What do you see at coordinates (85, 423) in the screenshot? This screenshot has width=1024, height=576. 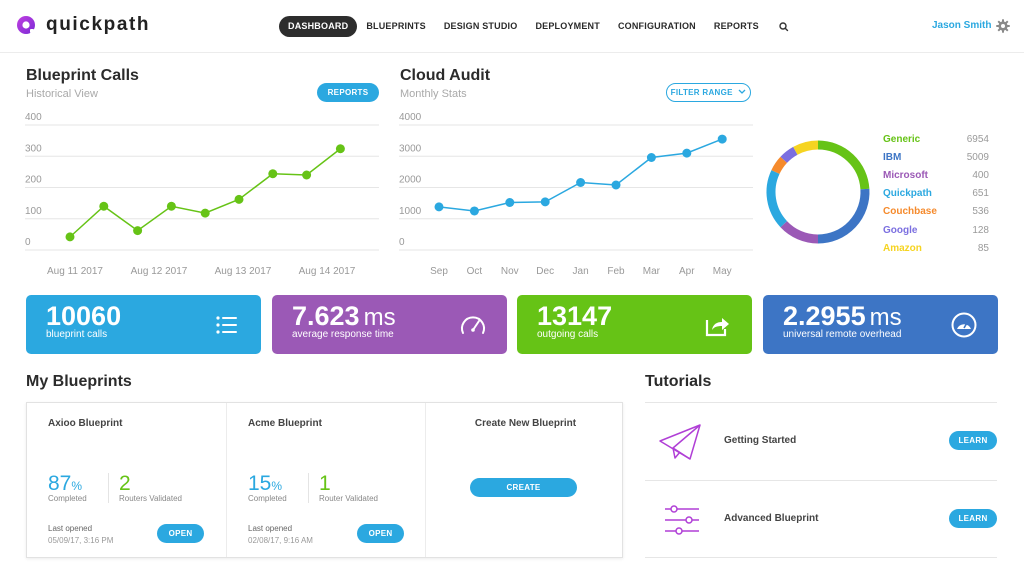 I see `blueprint-name: Axioo Blueprint` at bounding box center [85, 423].